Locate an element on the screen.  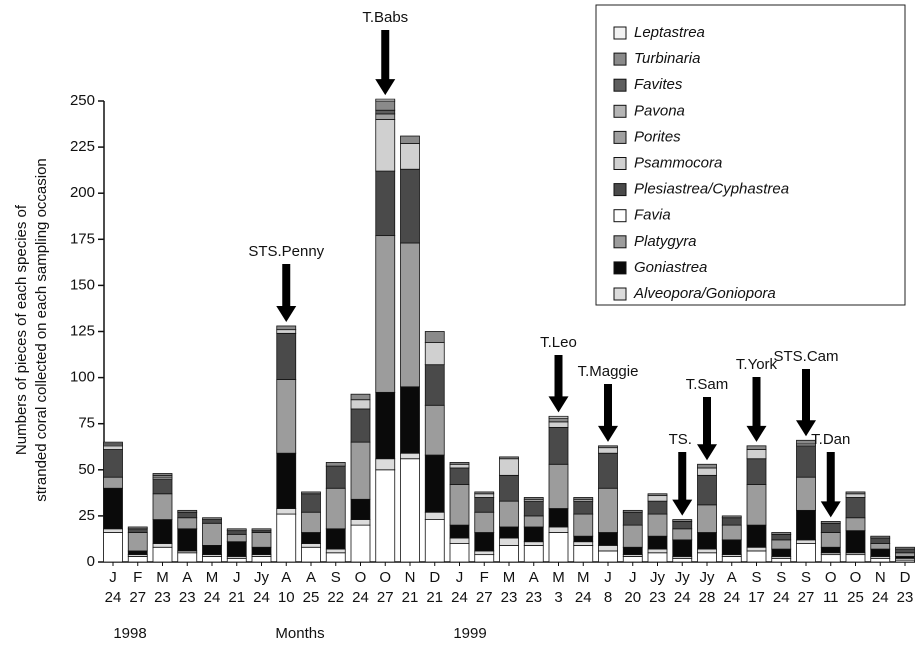
x-tick-date: 21 is located at coordinates (434, 597).